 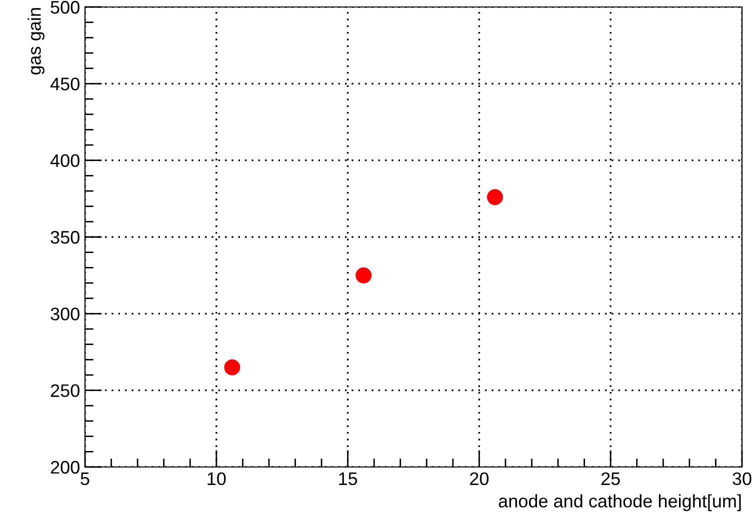 What do you see at coordinates (36, 41) in the screenshot?
I see `y-axis-title: gas gain` at bounding box center [36, 41].